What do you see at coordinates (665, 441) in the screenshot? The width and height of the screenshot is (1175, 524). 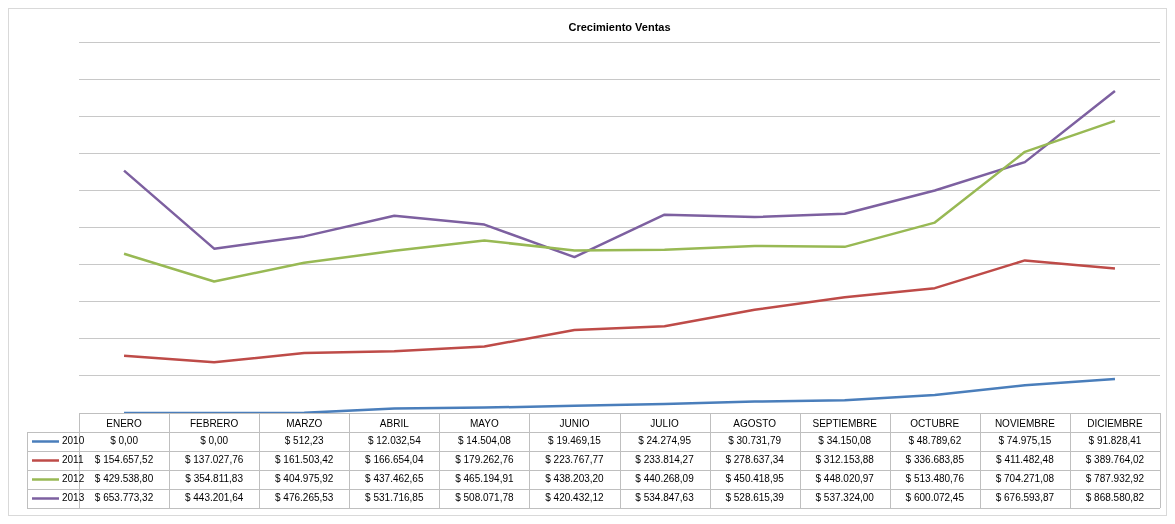 I see `data-label: $ 24.274,95` at bounding box center [665, 441].